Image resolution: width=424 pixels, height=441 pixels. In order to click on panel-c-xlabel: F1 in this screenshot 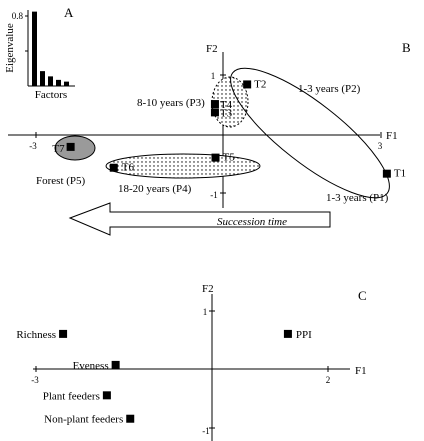, I will do `click(361, 371)`.